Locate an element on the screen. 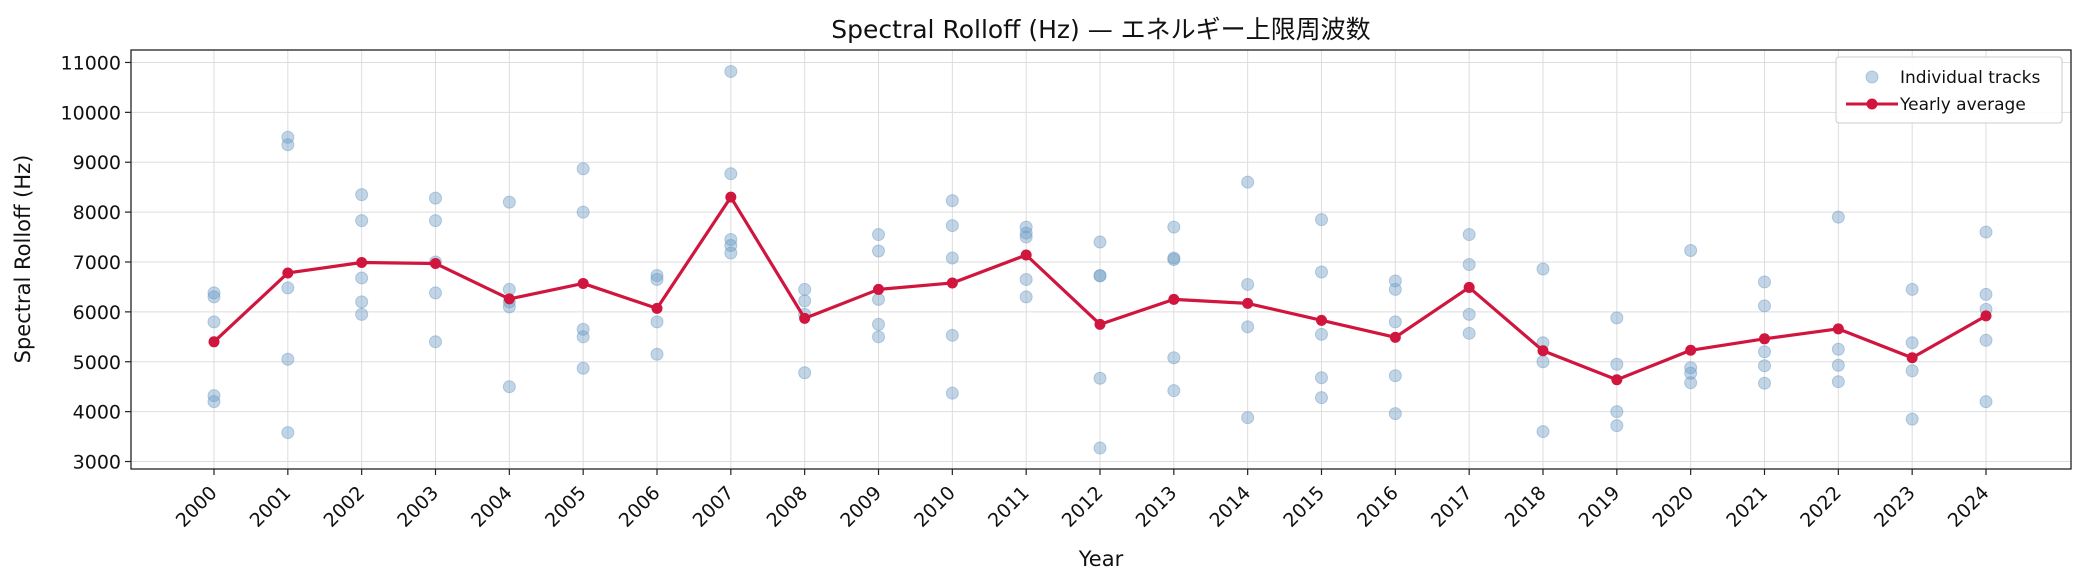  legend-label-tracks: Individual tracks is located at coordinates (1970, 78).